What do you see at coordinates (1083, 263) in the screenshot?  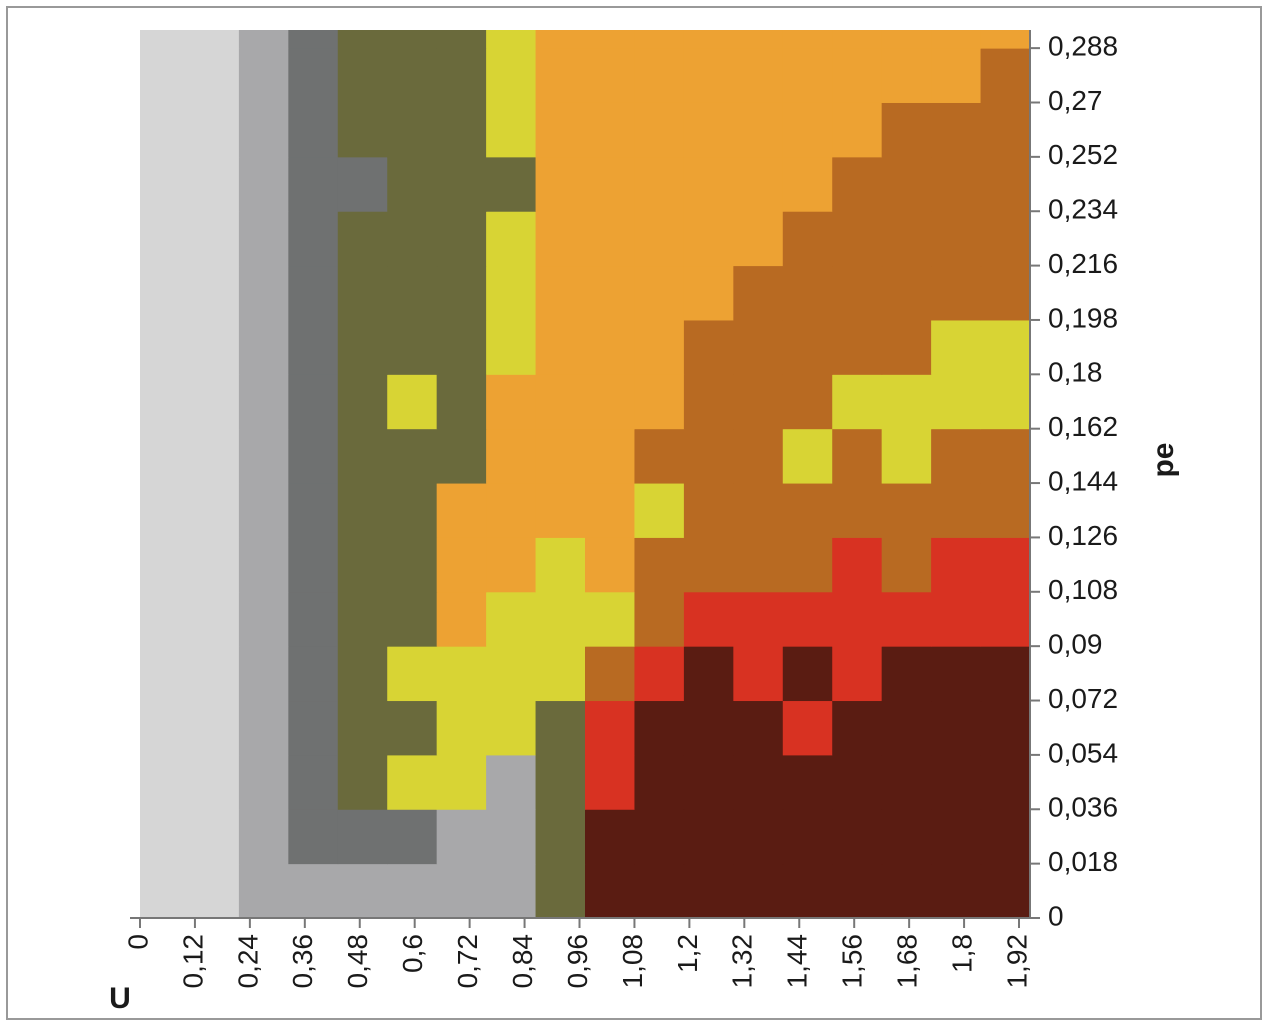 I see `y-tick-label: 0,216` at bounding box center [1083, 263].